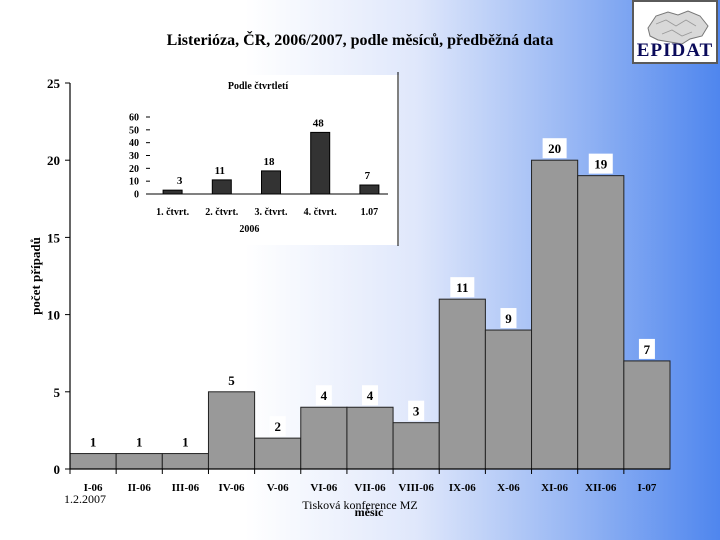  What do you see at coordinates (462, 488) in the screenshot?
I see `x-tick-label: IX-06` at bounding box center [462, 488].